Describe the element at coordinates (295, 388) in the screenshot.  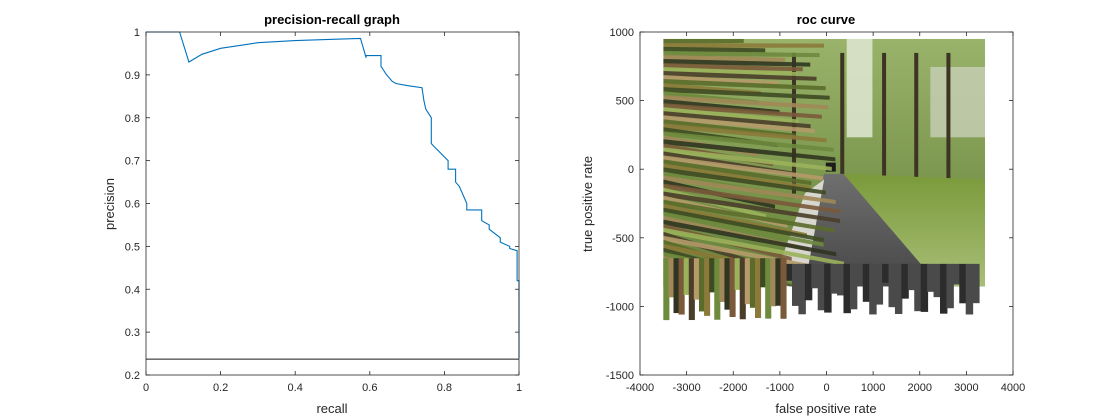
I see `pr-x-tick-label: 0.4` at that location.